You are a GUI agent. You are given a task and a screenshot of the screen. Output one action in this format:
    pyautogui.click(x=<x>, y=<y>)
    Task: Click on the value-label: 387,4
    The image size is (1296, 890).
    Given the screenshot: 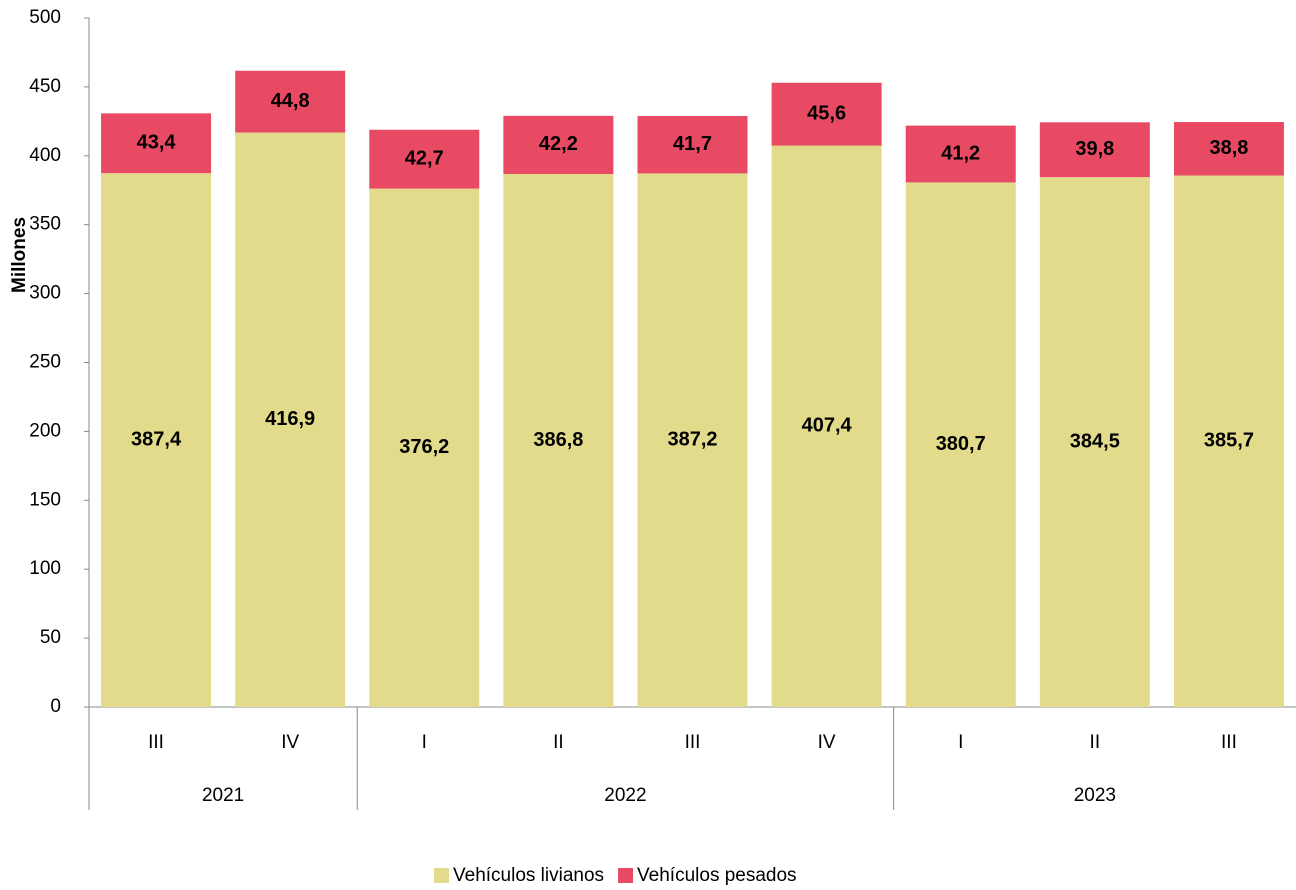 What is the action you would take?
    pyautogui.click(x=156, y=439)
    